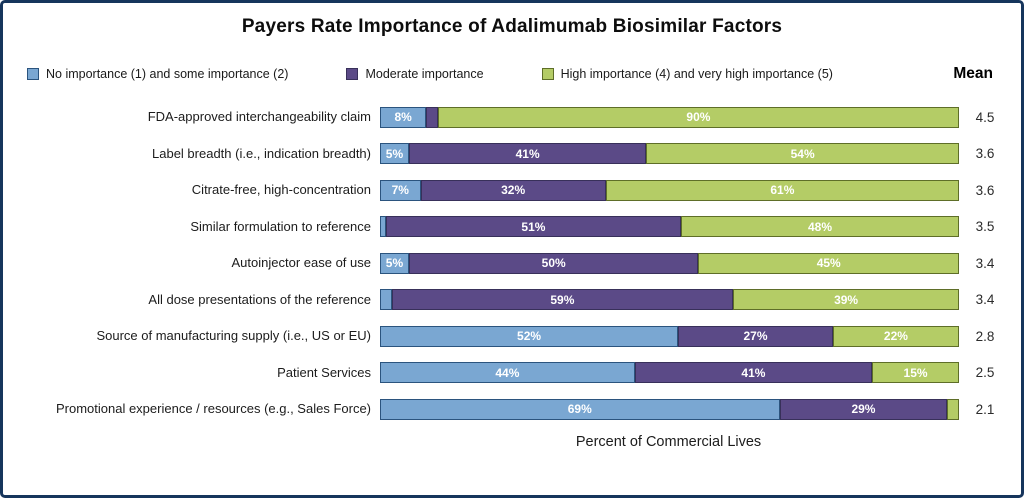  What do you see at coordinates (324, 372) in the screenshot?
I see `category-label: Patient Services` at bounding box center [324, 372].